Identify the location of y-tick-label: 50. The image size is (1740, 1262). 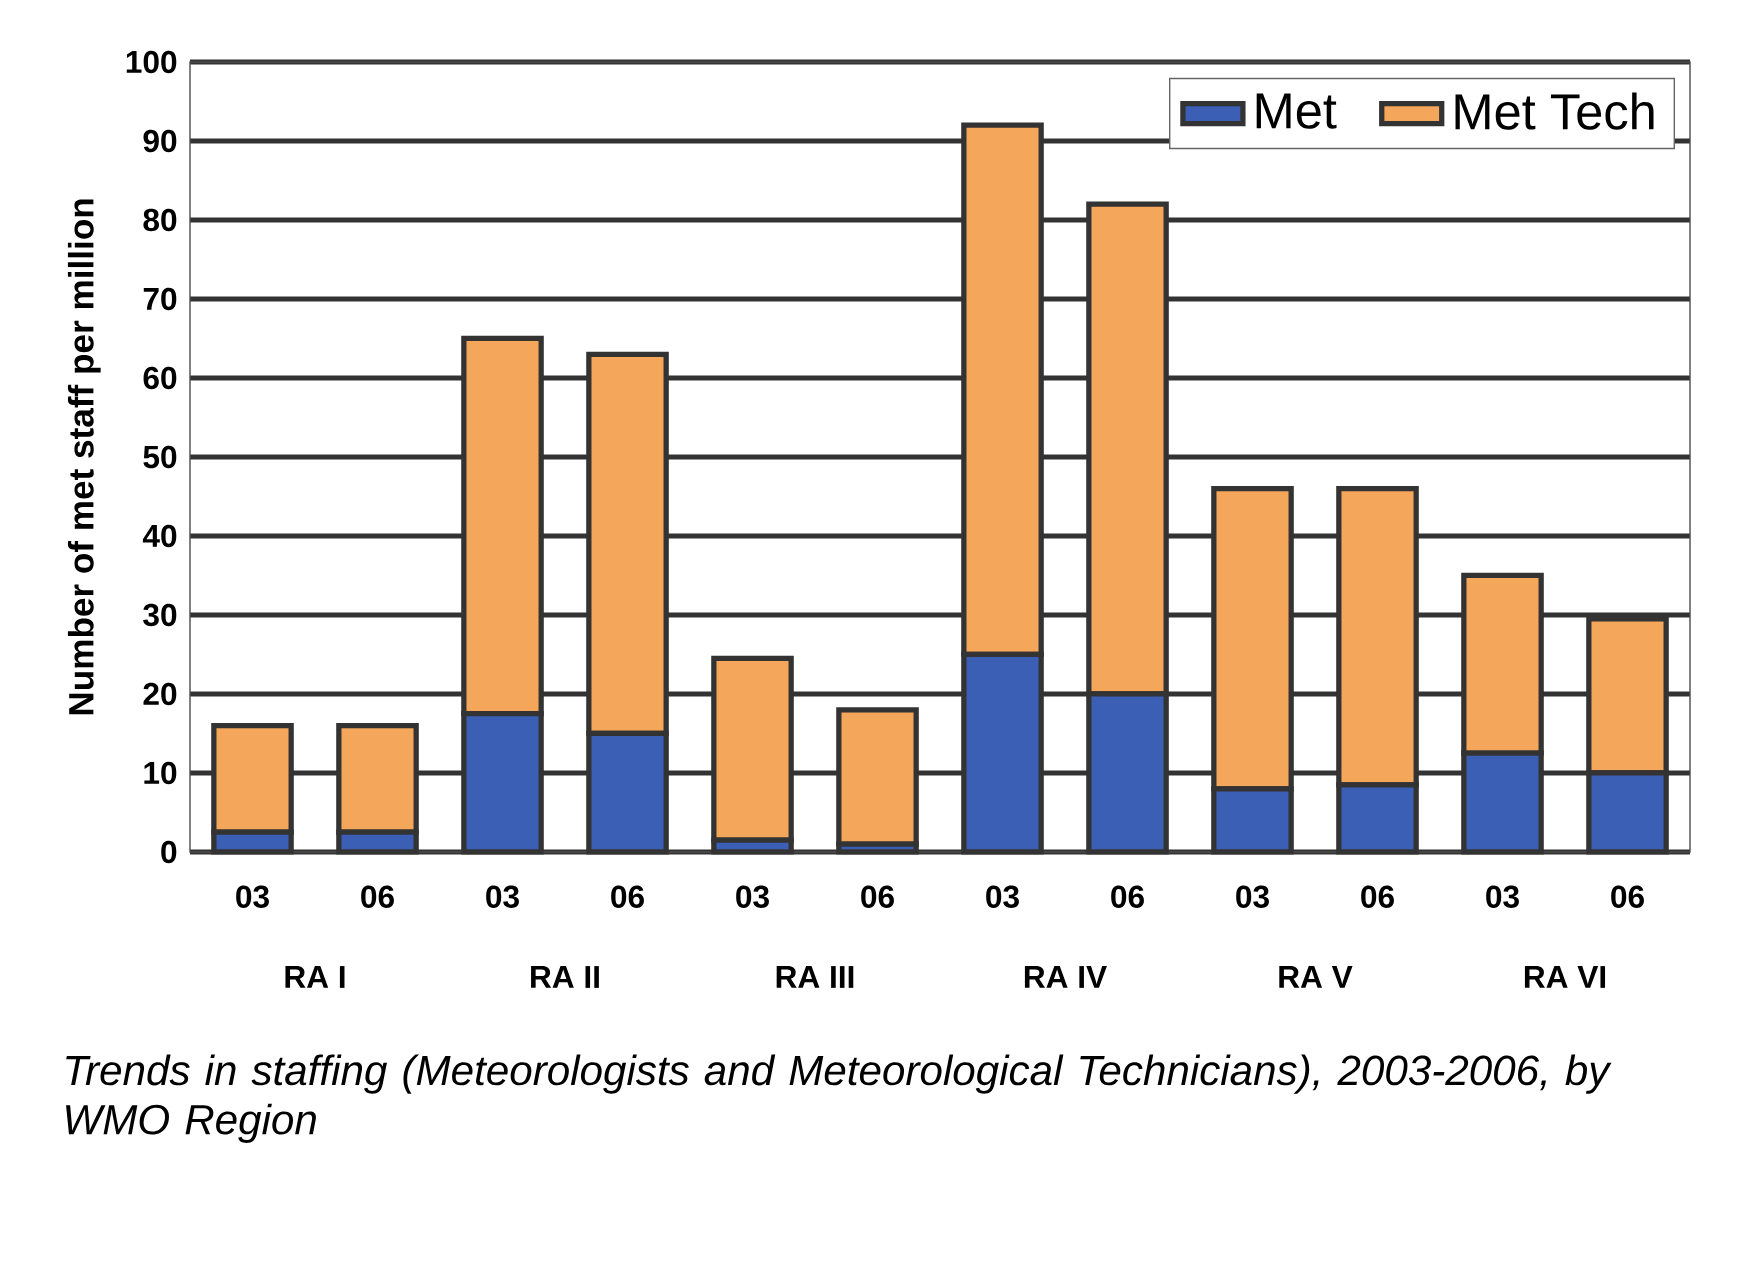
(160, 457).